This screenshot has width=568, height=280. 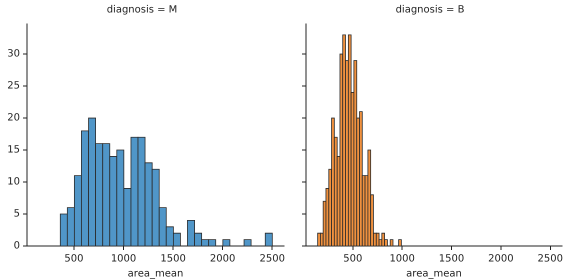 I want to click on y-tick-label: 20, so click(x=13, y=118).